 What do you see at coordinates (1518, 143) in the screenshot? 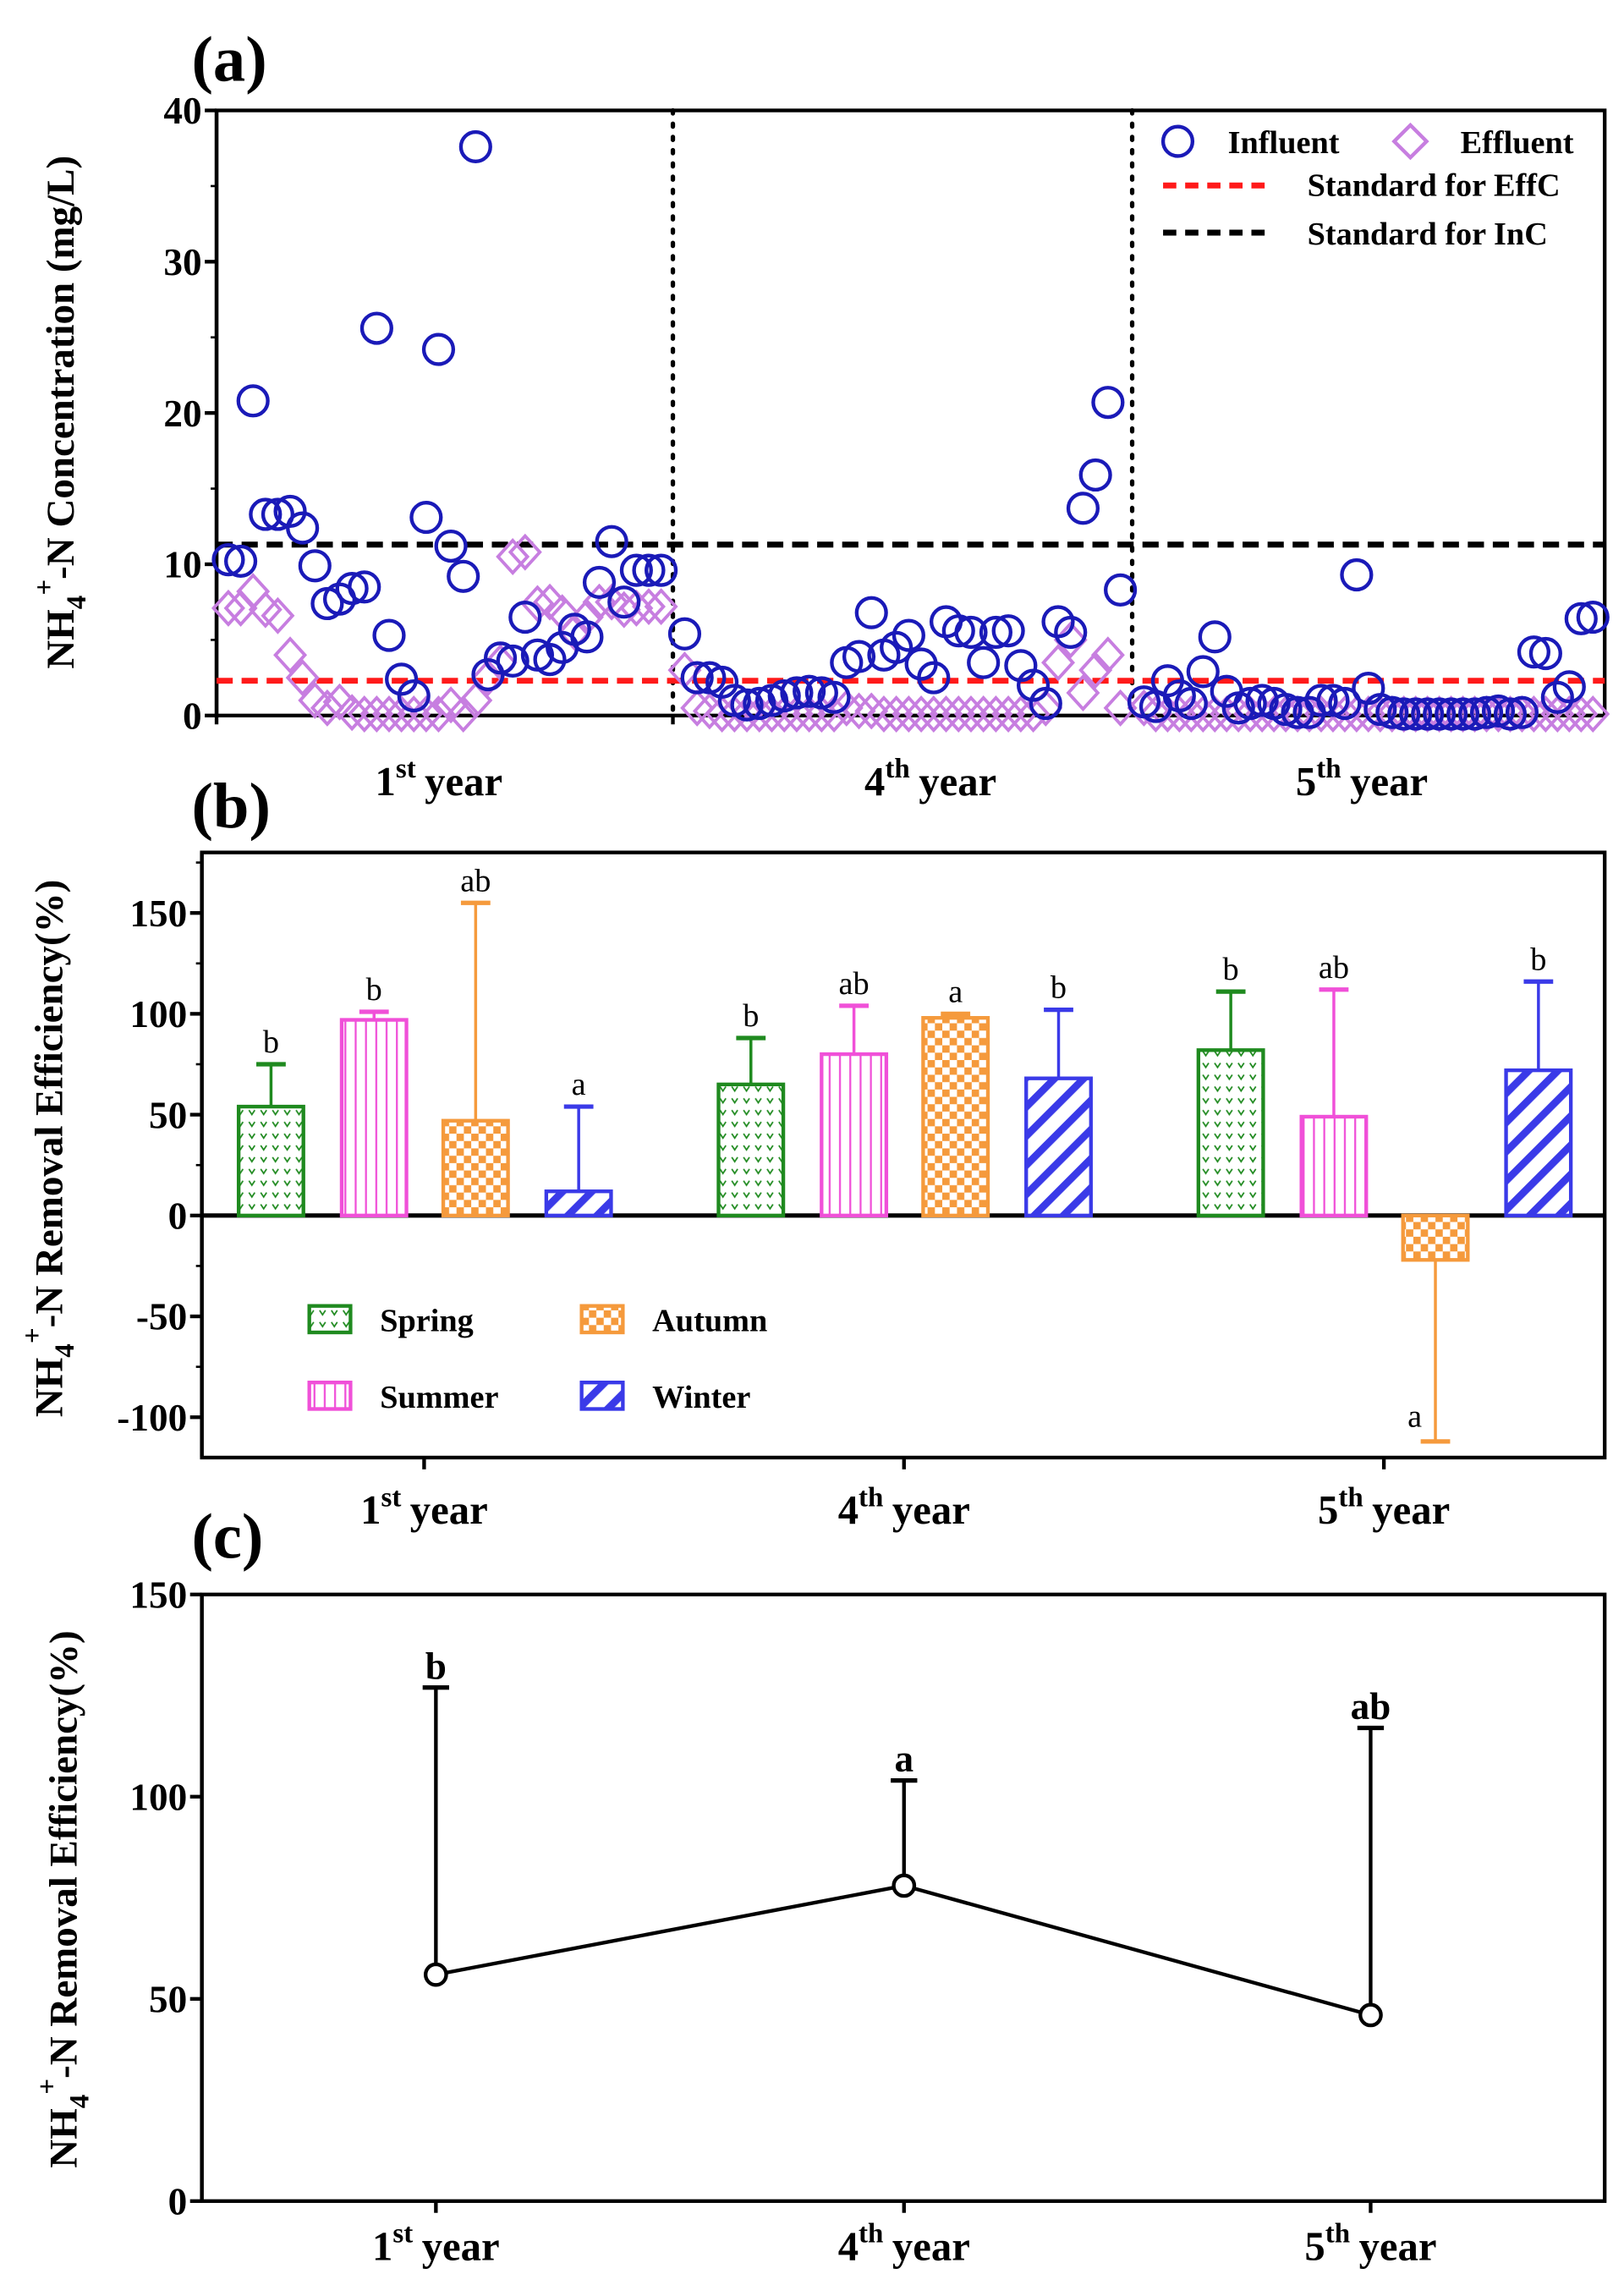
I see `legend-effluent-label: Effluent` at bounding box center [1518, 143].